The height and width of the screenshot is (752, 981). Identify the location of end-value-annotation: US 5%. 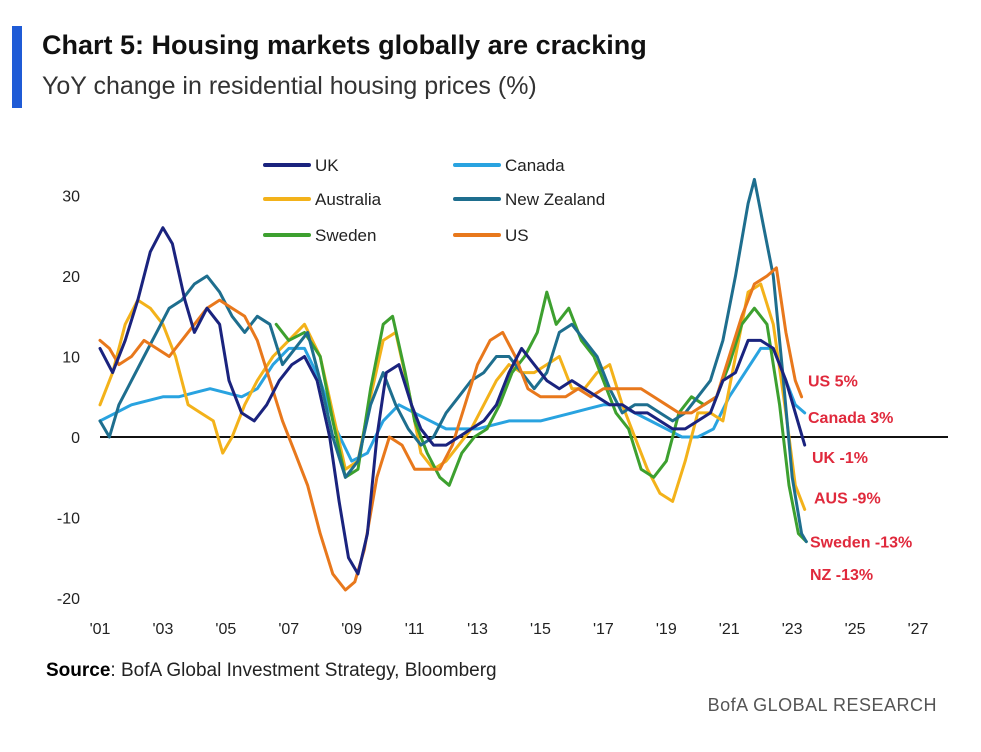
(833, 382).